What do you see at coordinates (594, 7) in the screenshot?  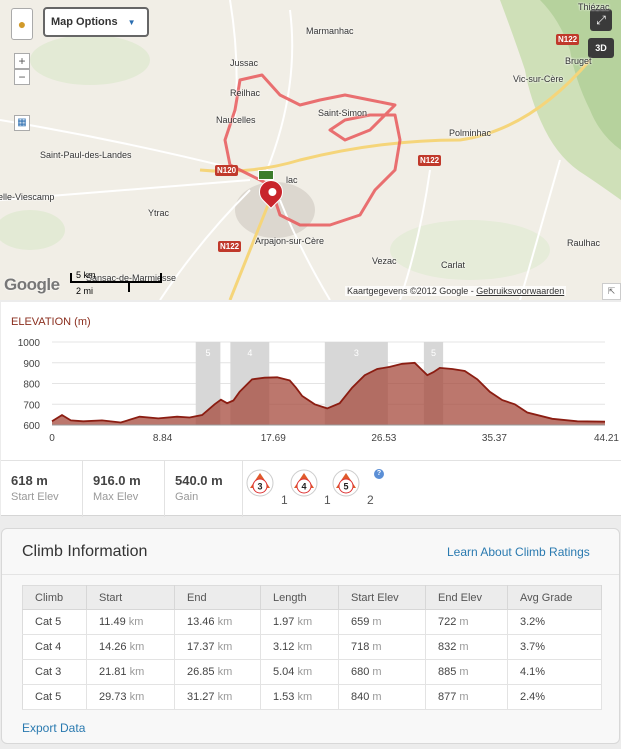 I see `map-place-label: Thiézac` at bounding box center [594, 7].